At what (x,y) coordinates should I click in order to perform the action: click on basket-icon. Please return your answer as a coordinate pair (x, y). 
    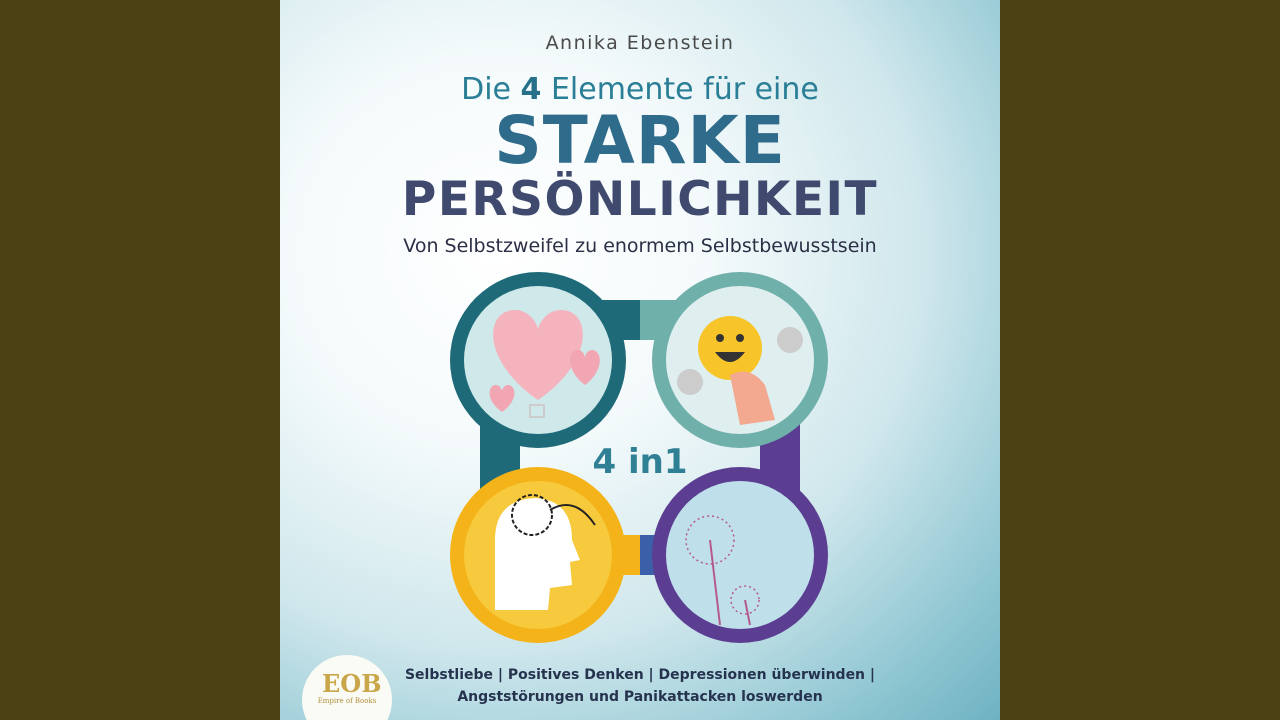
    Looking at the image, I should click on (537, 411).